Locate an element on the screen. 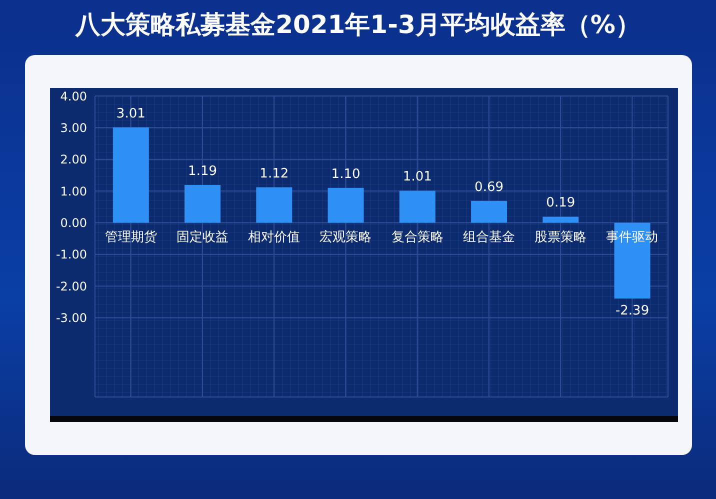 This screenshot has width=716, height=499. y-tick-label: 4.00 is located at coordinates (73, 96).